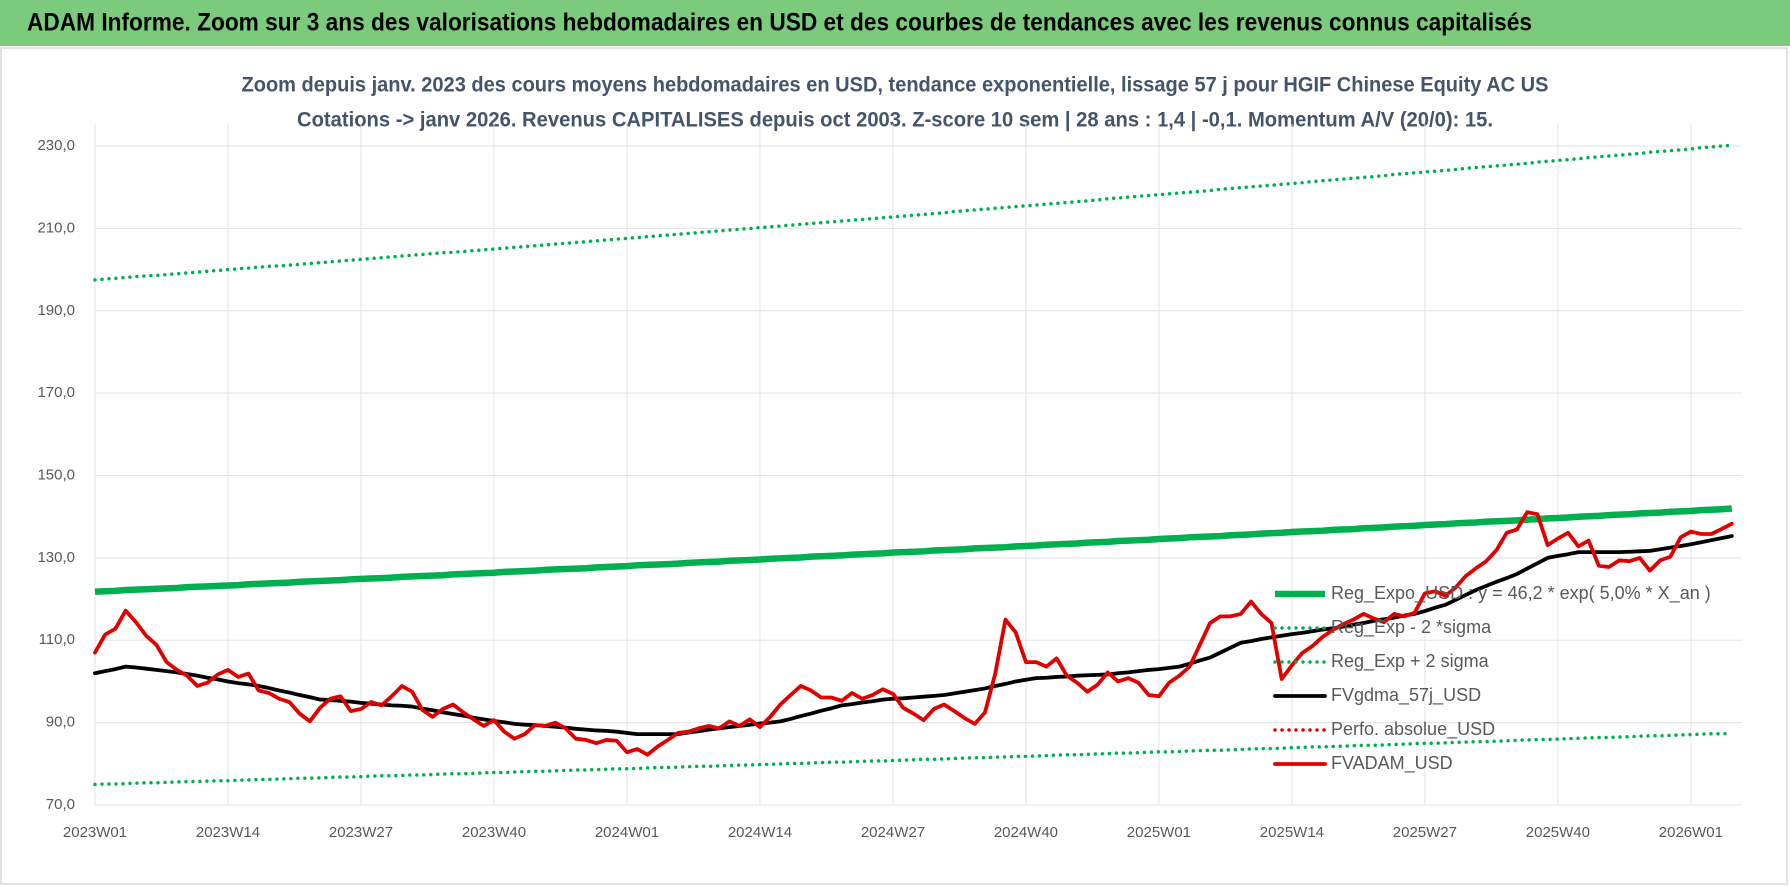 The height and width of the screenshot is (886, 1790). Describe the element at coordinates (760, 832) in the screenshot. I see `x-tick-label: 2024W14` at that location.